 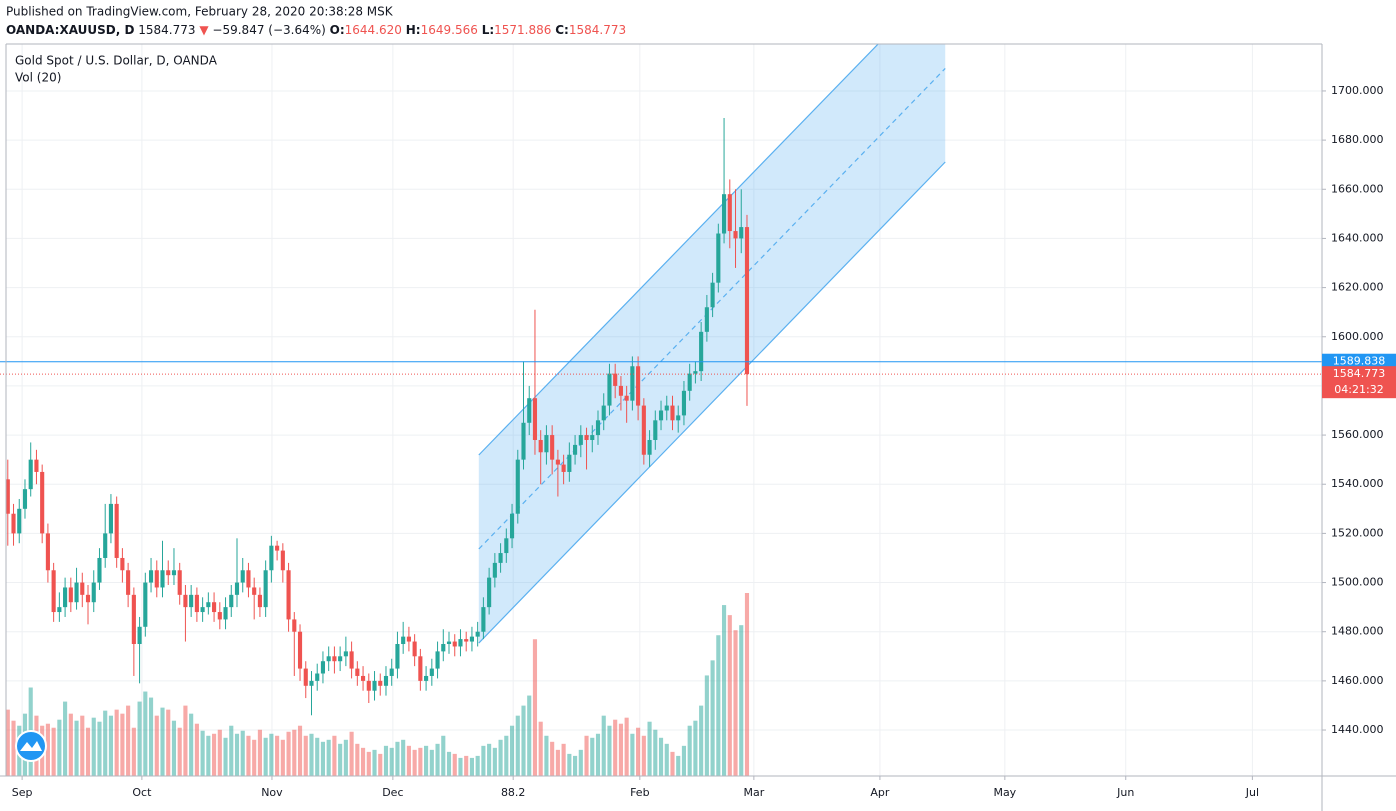 I want to click on ohlc-key: L:, so click(x=488, y=30).